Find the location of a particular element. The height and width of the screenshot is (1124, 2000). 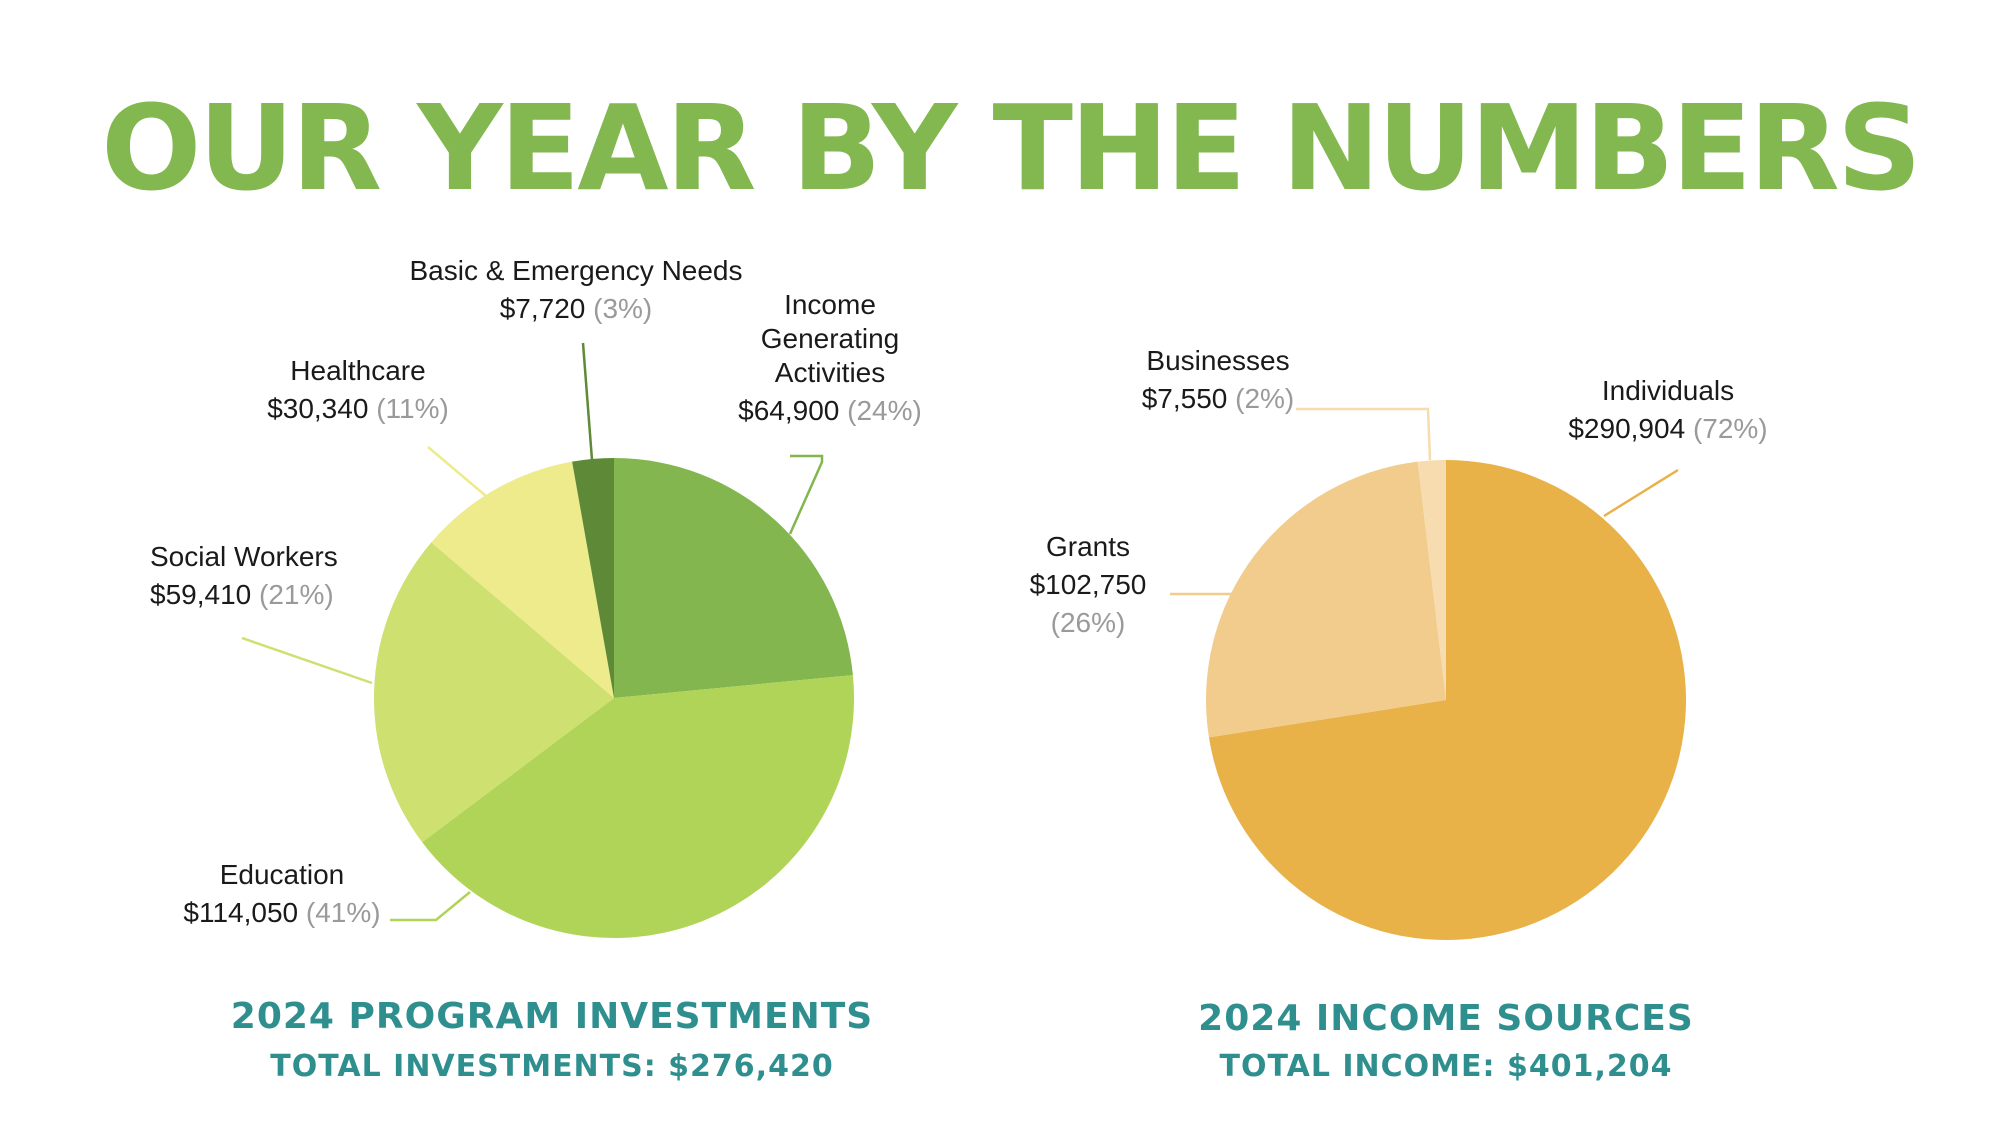

slice-value-social-workers: $59,410 (21%) is located at coordinates (242, 594).